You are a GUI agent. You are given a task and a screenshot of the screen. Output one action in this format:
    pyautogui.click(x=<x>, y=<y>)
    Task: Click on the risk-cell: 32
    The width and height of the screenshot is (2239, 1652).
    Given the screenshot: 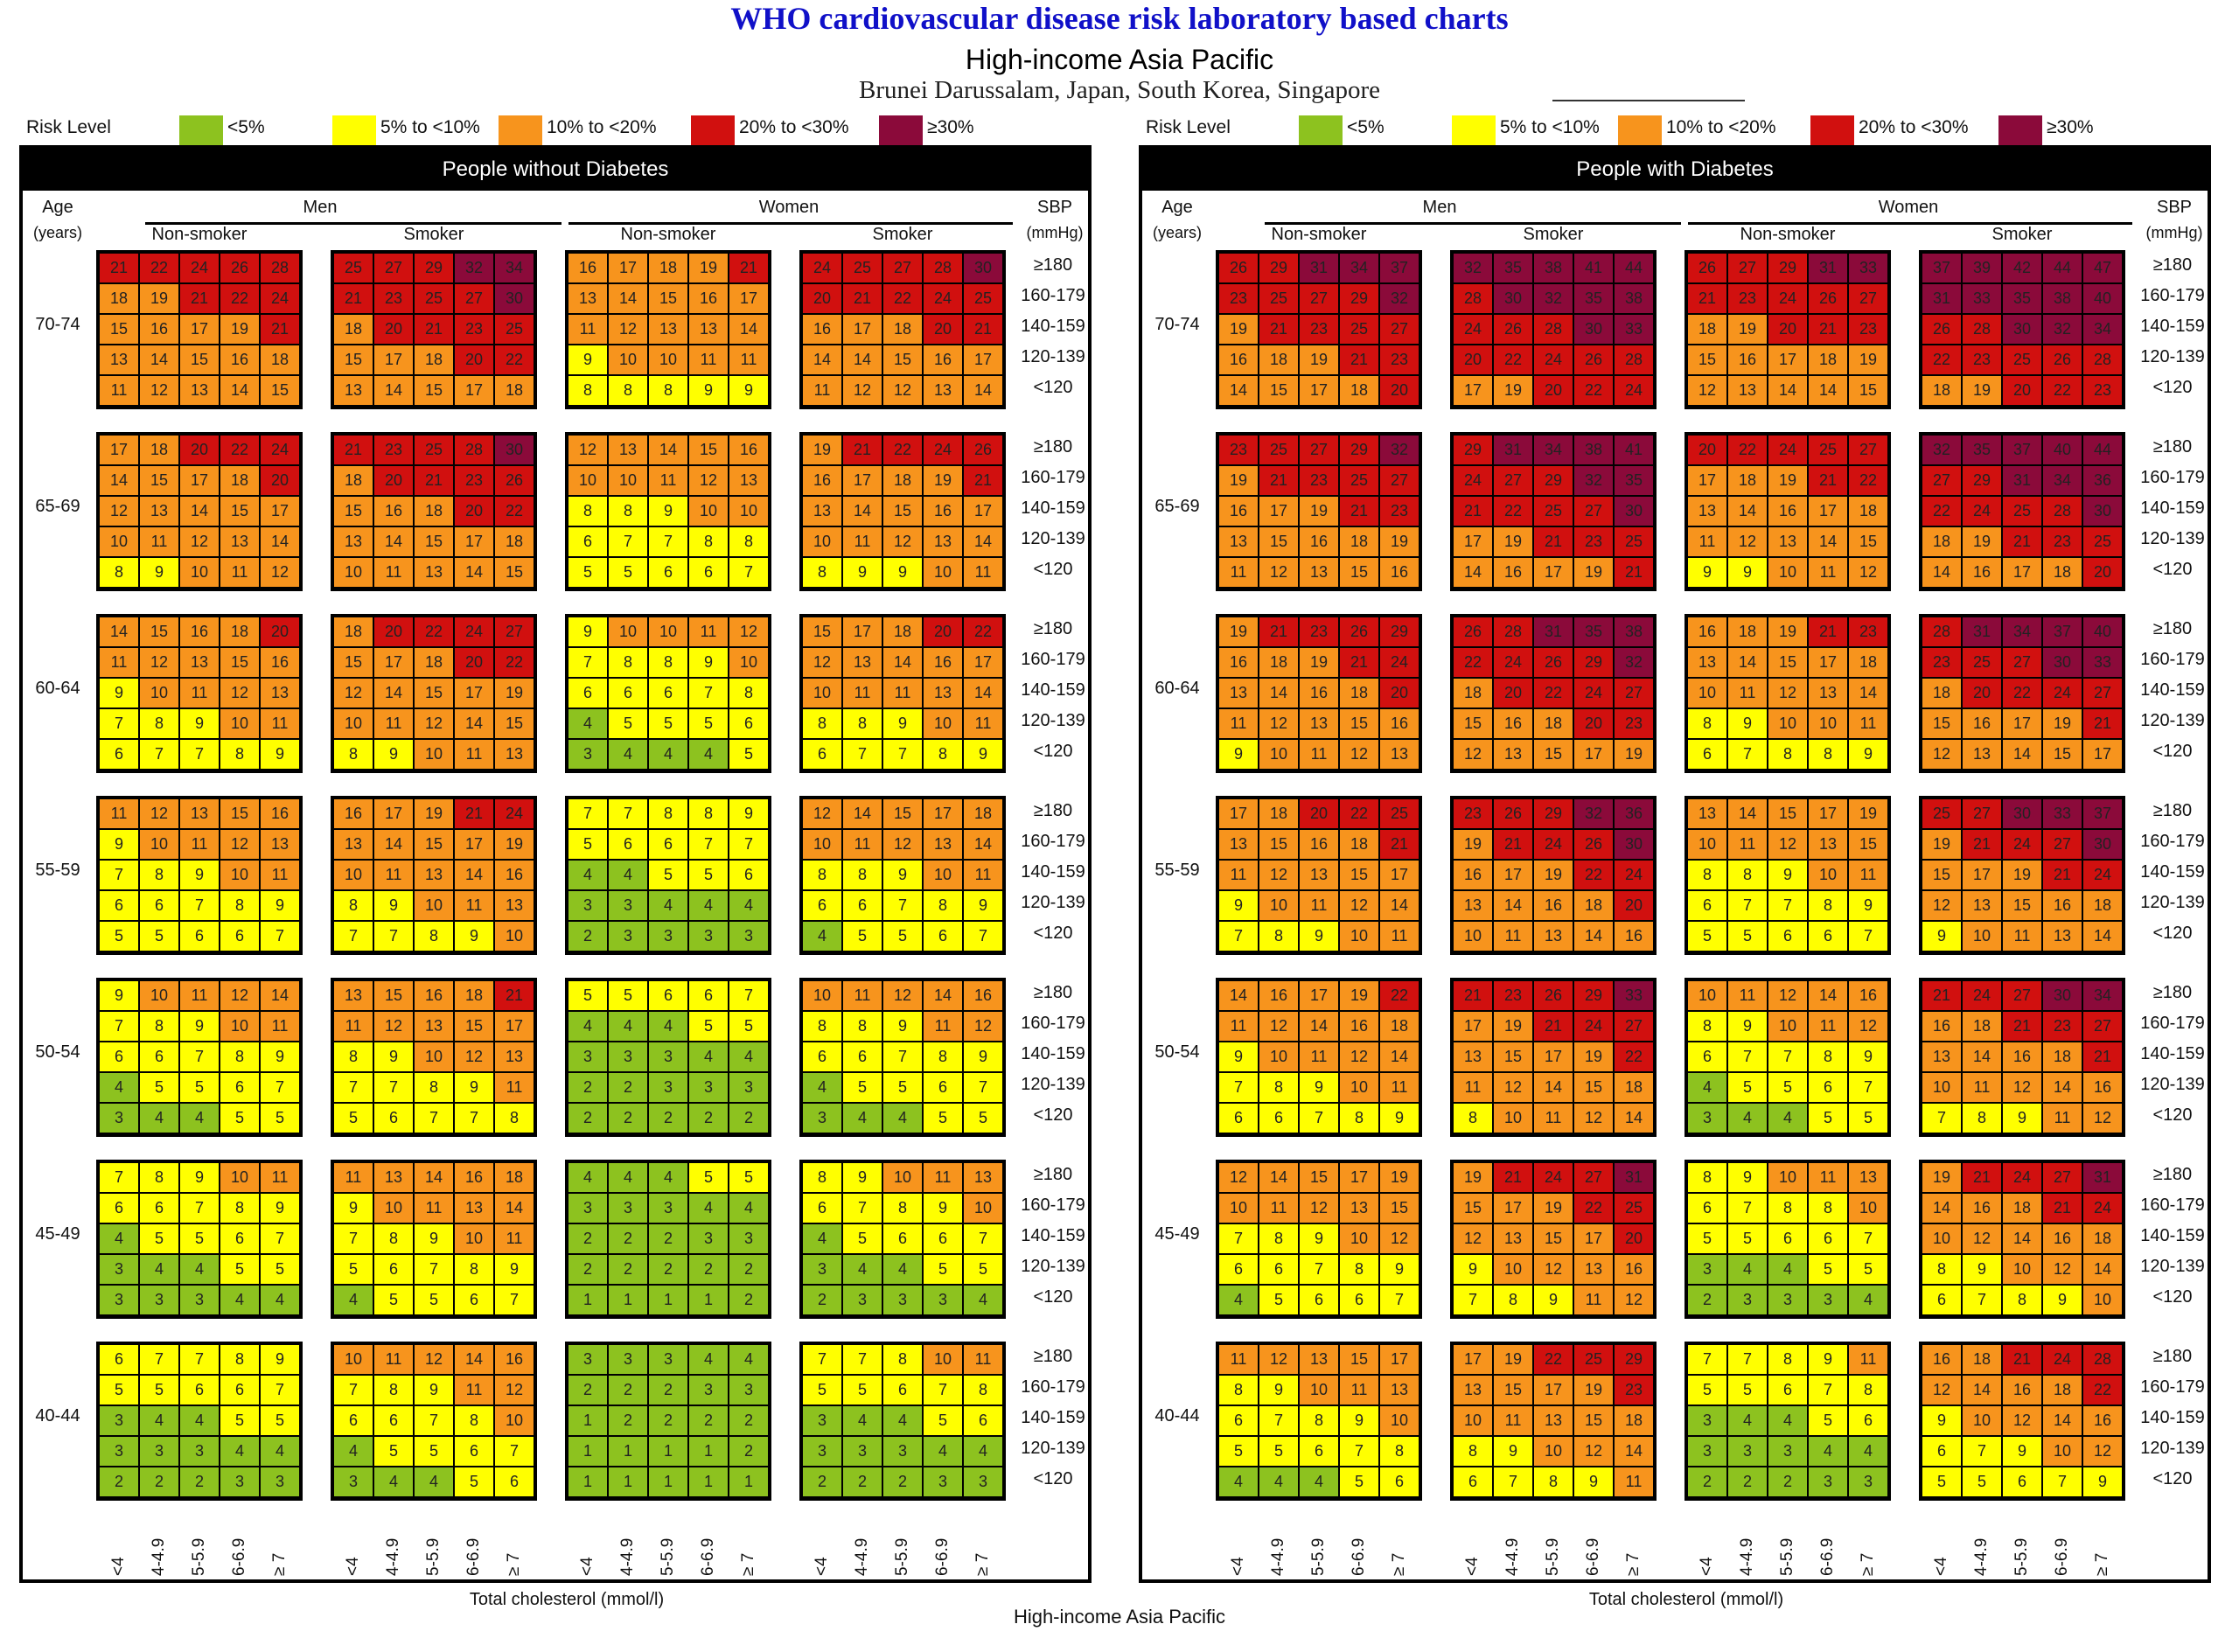 What is the action you would take?
    pyautogui.click(x=1399, y=450)
    